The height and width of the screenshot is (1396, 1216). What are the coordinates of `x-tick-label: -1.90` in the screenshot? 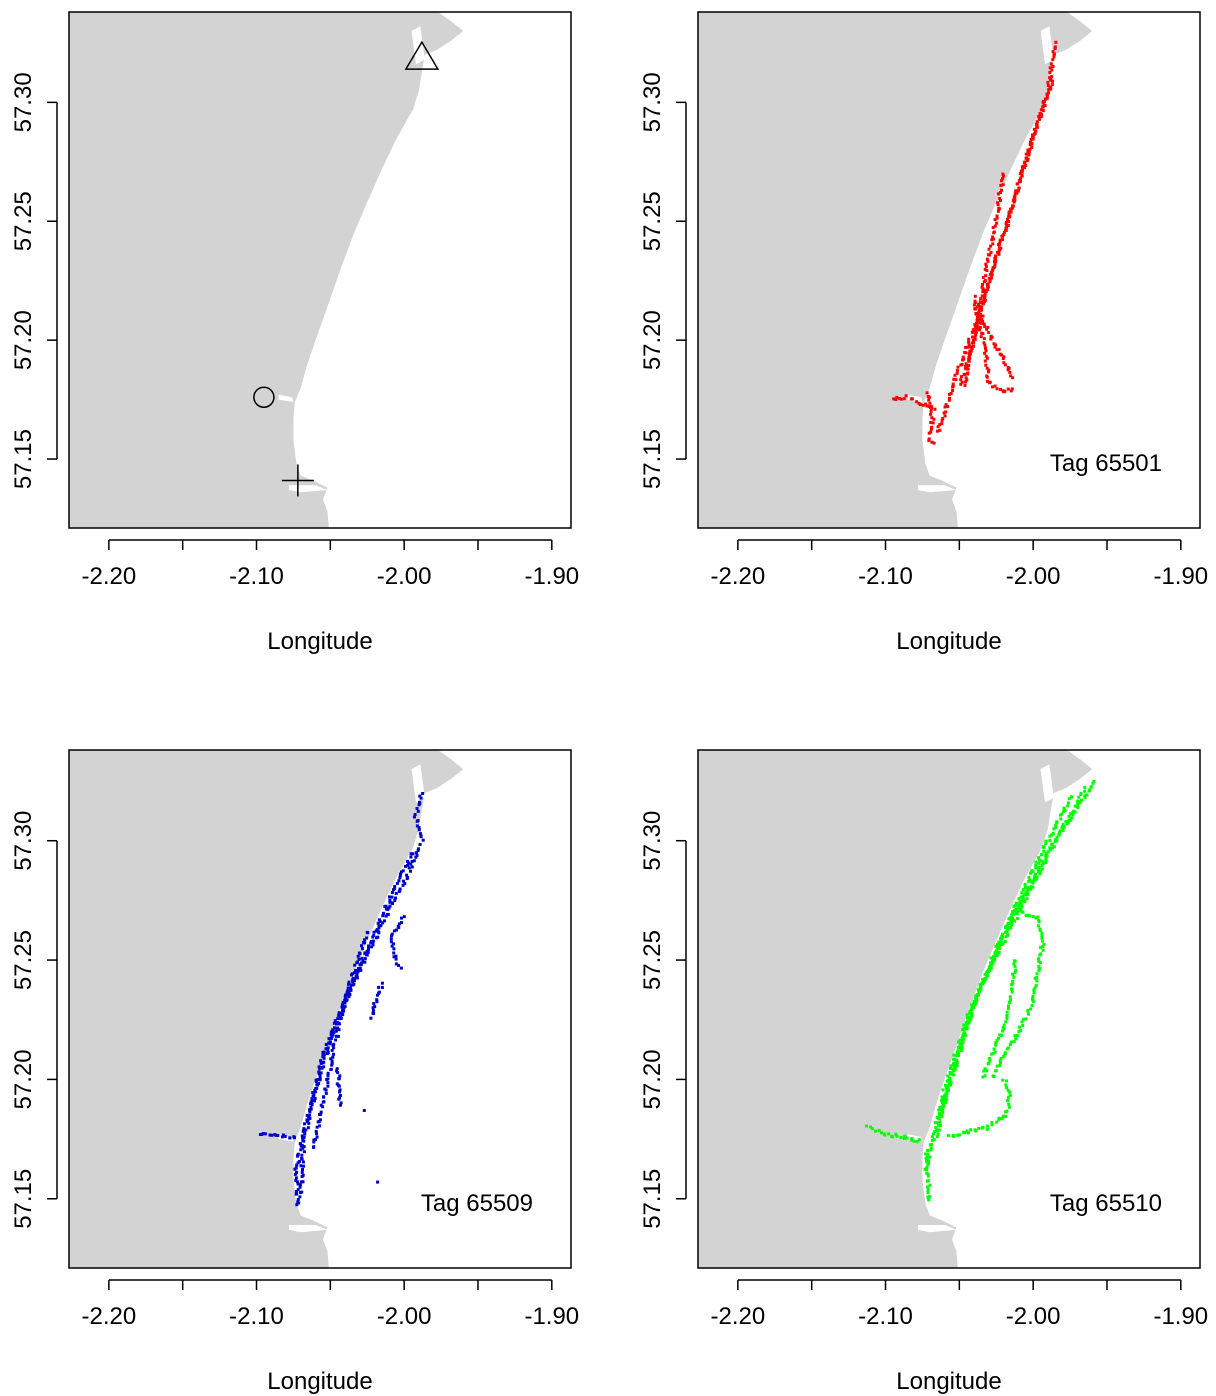 It's located at (551, 1316).